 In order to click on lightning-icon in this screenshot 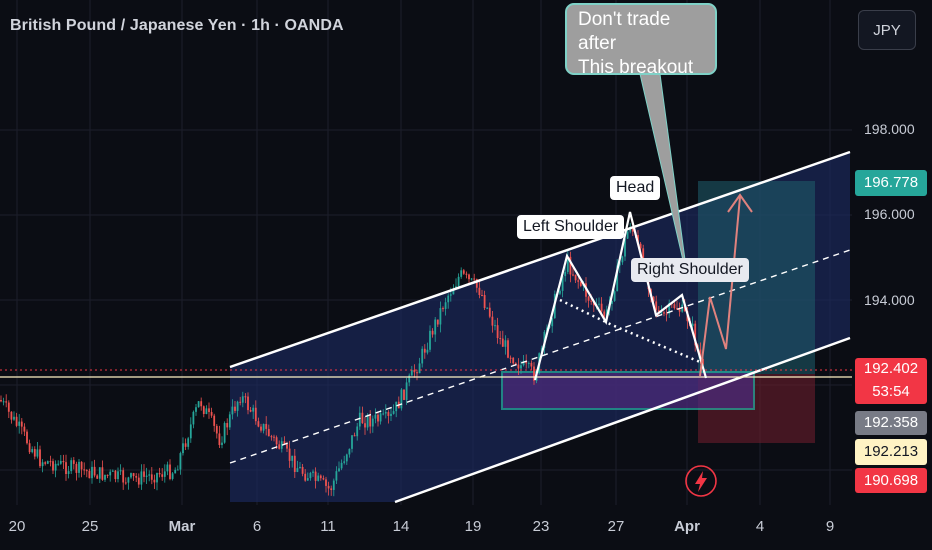, I will do `click(701, 481)`.